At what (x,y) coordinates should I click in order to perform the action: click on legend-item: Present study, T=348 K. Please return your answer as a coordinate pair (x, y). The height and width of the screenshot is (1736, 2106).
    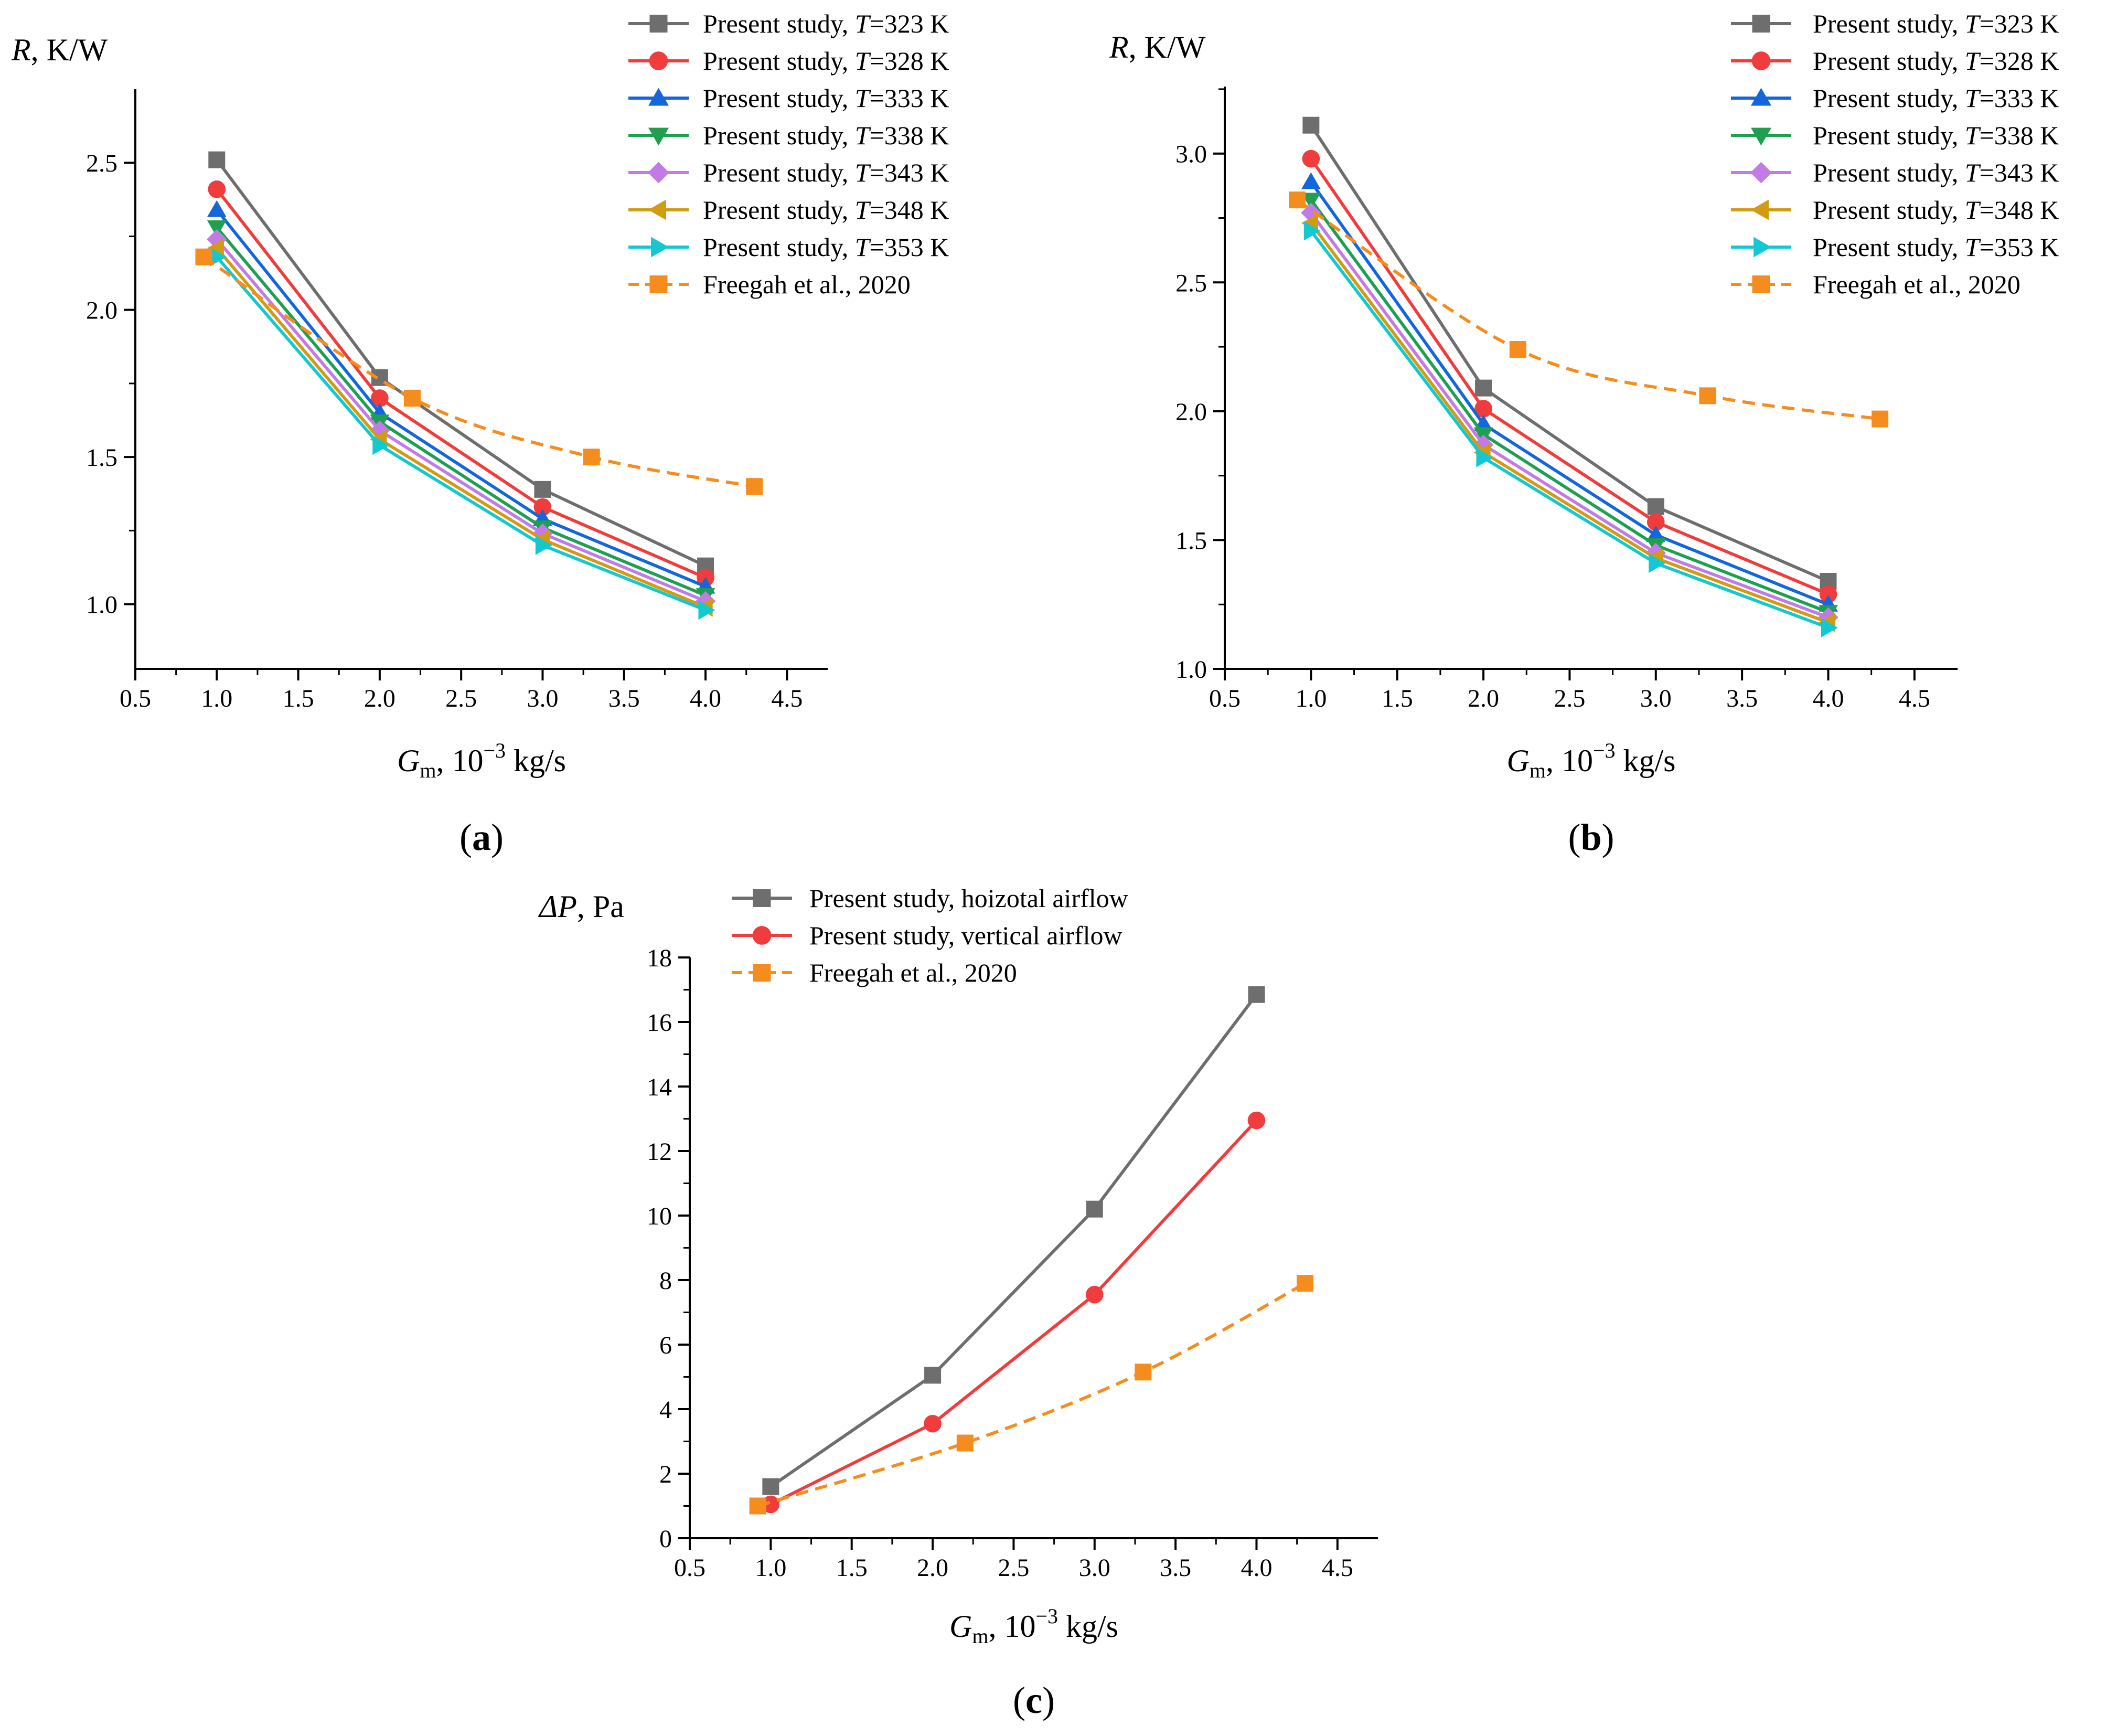
    Looking at the image, I should click on (1895, 210).